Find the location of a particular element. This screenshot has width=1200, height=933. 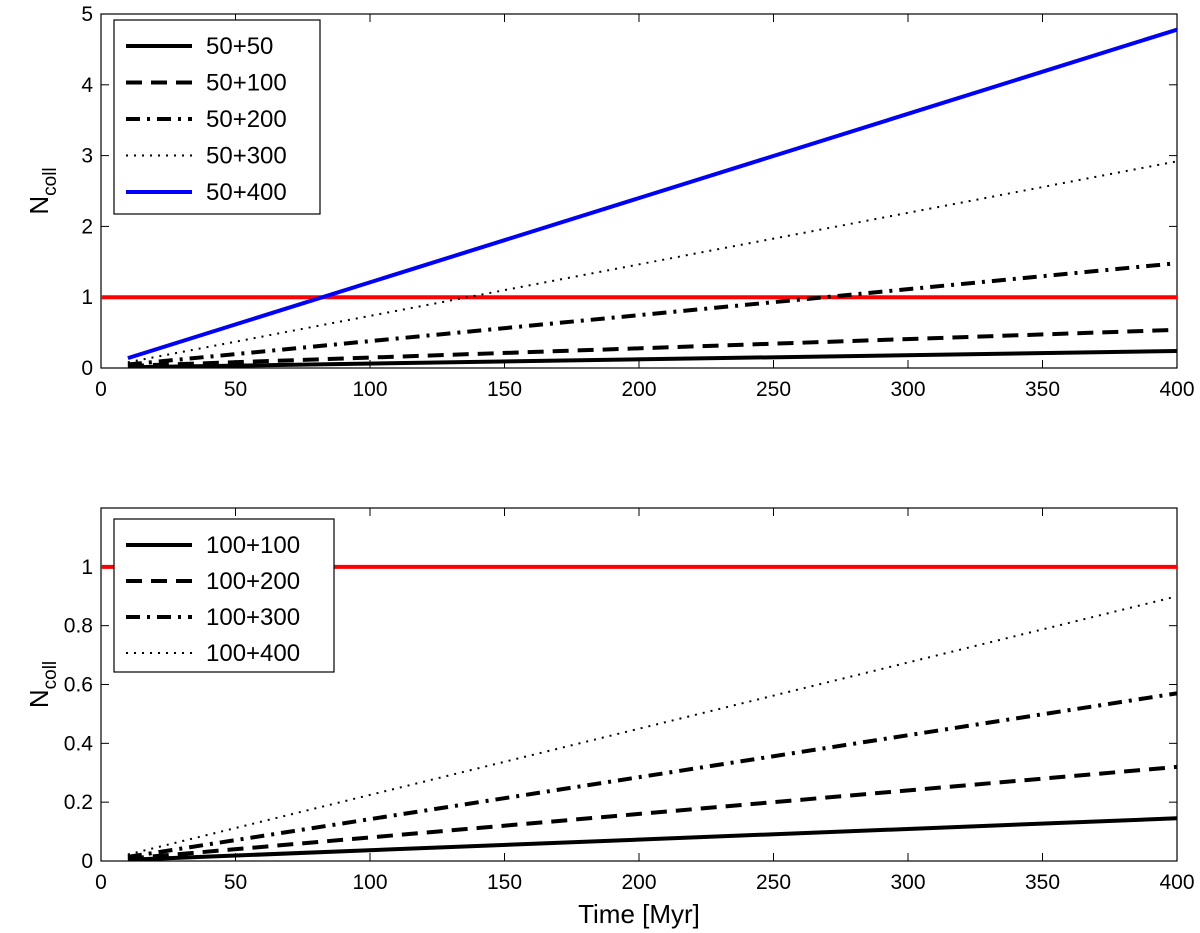

legend-label: 50+300 is located at coordinates (246, 156).